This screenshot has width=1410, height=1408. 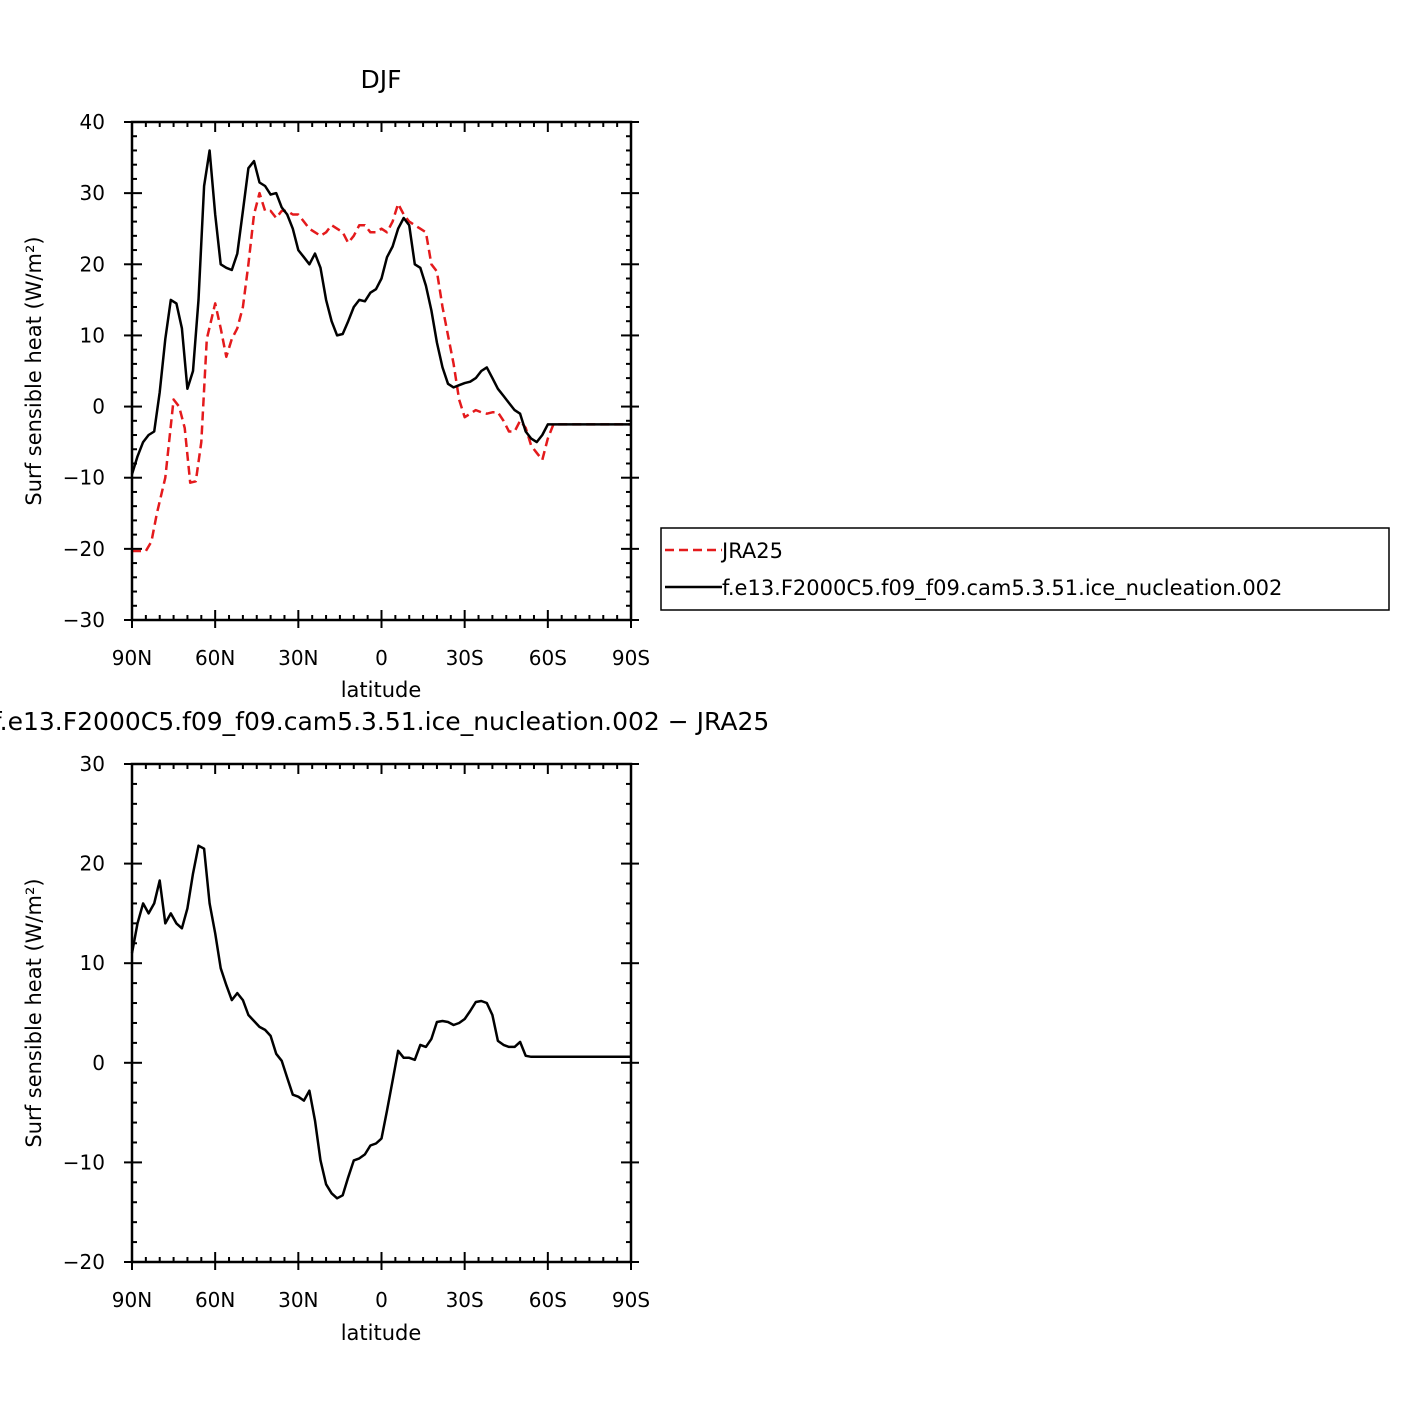 What do you see at coordinates (751, 551) in the screenshot?
I see `legend-label-jra25: JRA25` at bounding box center [751, 551].